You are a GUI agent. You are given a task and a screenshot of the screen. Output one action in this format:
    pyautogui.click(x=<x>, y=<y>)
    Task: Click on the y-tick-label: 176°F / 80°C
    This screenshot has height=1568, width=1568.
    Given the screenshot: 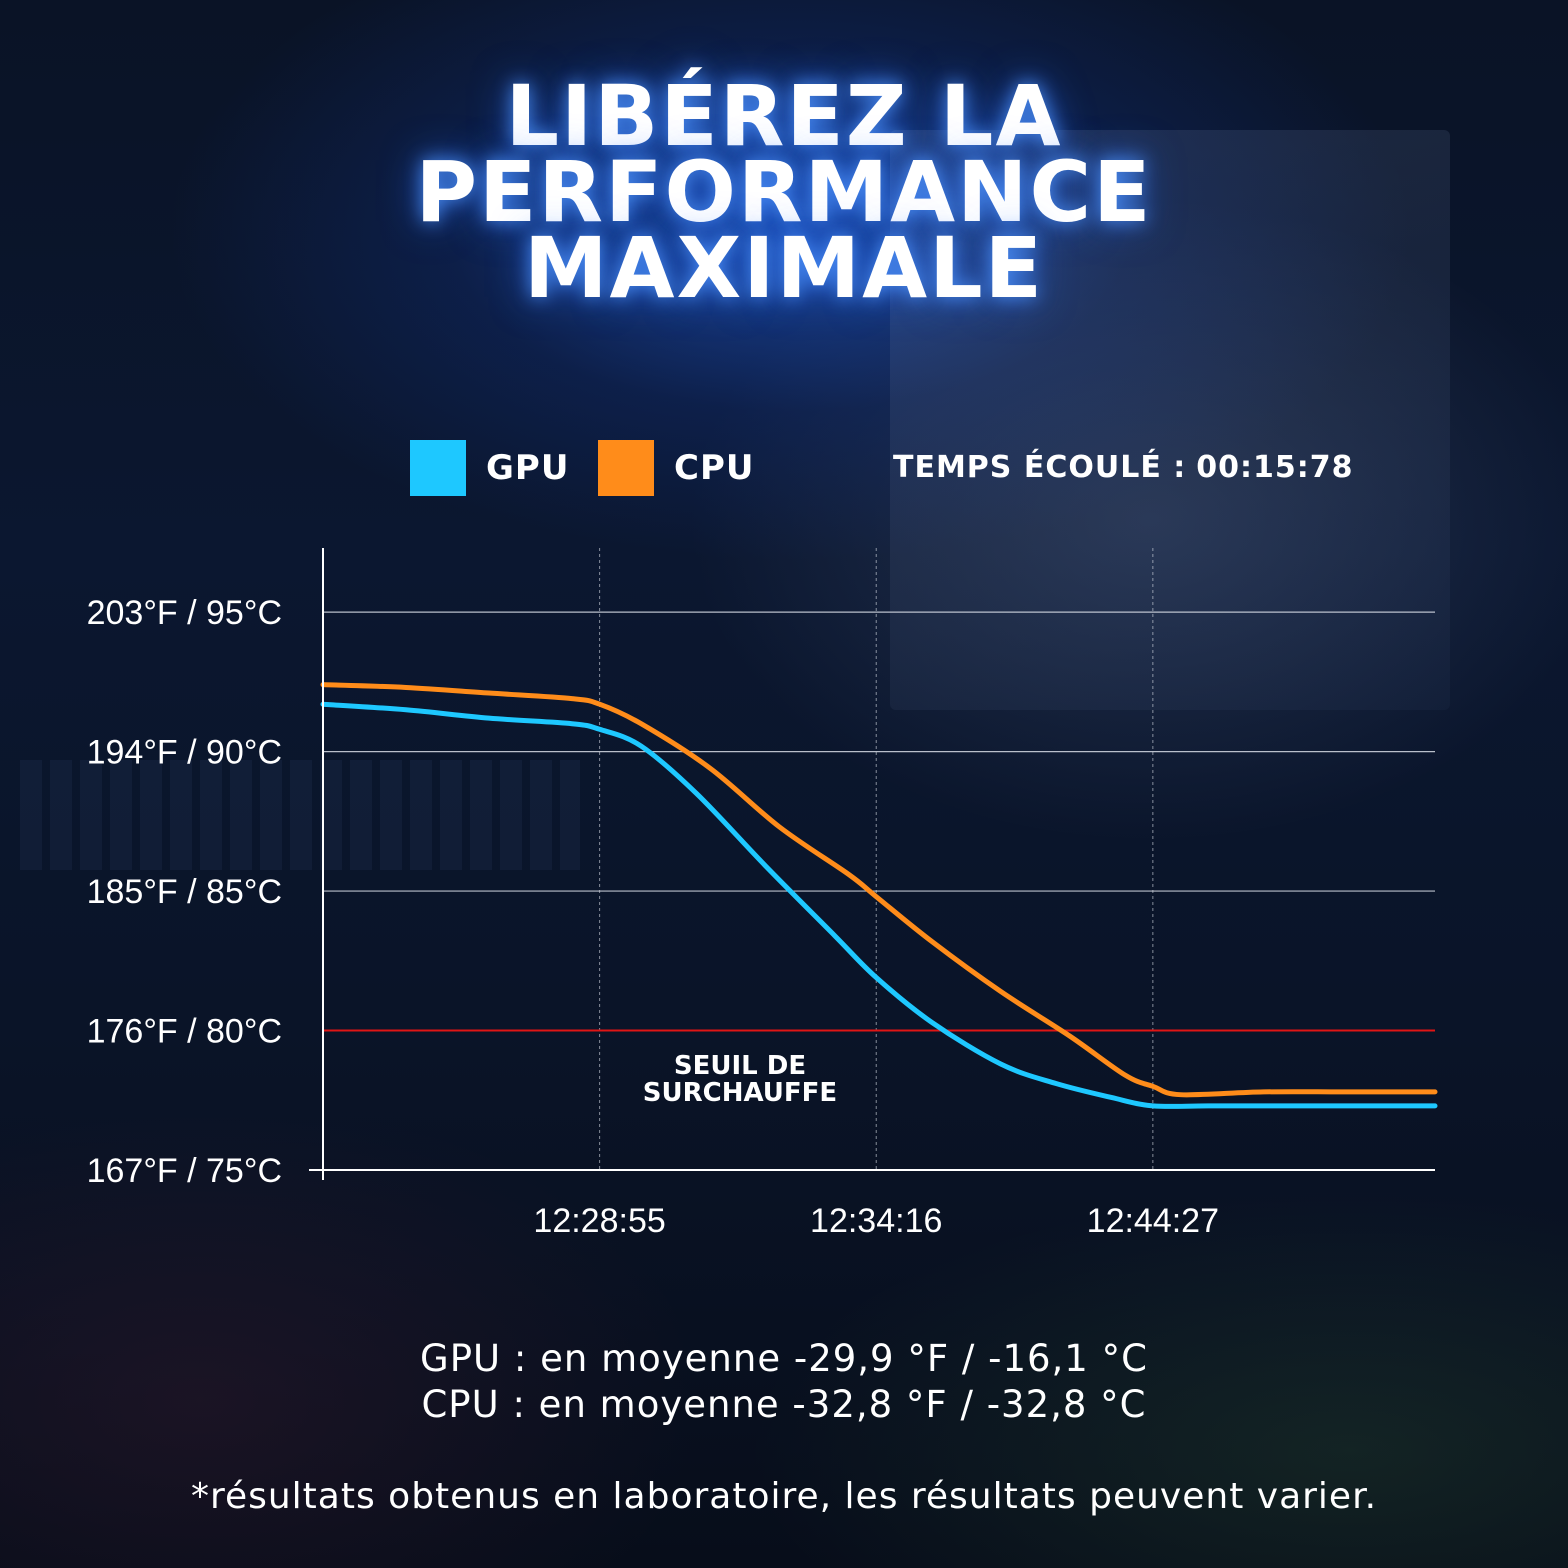 What is the action you would take?
    pyautogui.click(x=184, y=1032)
    